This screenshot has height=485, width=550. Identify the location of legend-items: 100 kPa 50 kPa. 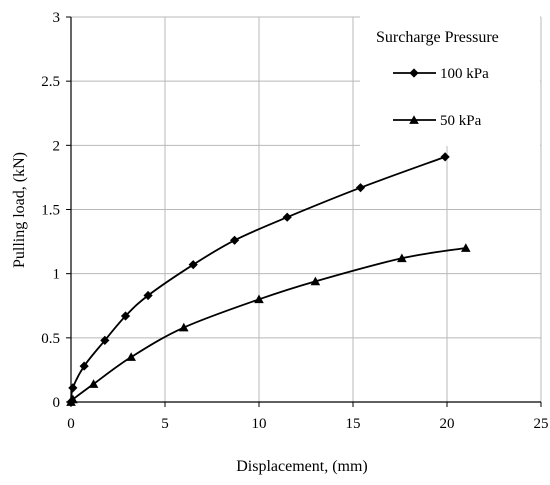
(441, 97).